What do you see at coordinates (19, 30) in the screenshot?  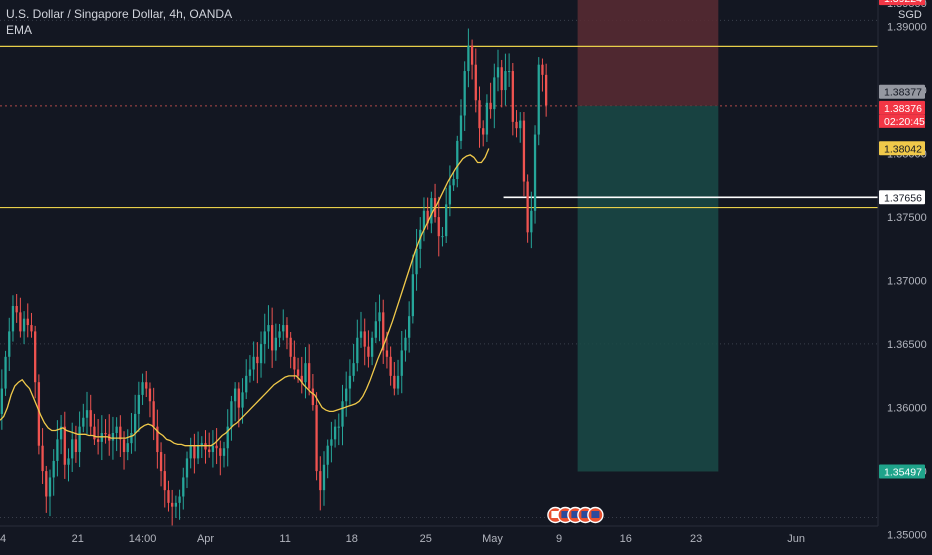 I see `indicator-label: EMA` at bounding box center [19, 30].